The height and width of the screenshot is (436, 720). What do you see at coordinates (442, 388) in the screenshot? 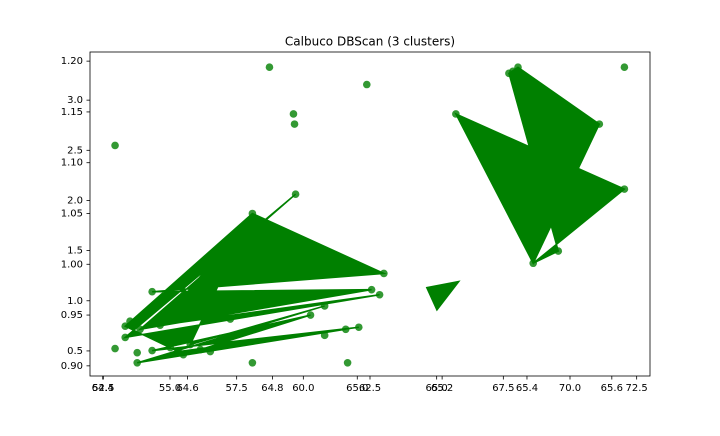
I see `x-tick-label: 65.2` at bounding box center [442, 388].